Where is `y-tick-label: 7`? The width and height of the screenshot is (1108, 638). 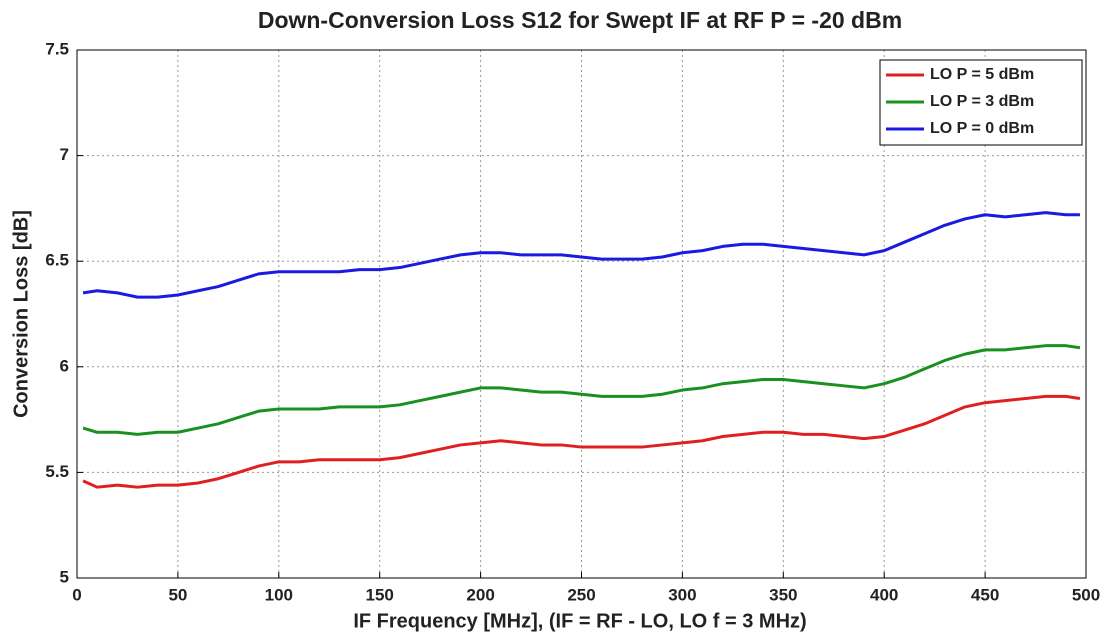
y-tick-label: 7 is located at coordinates (64, 154).